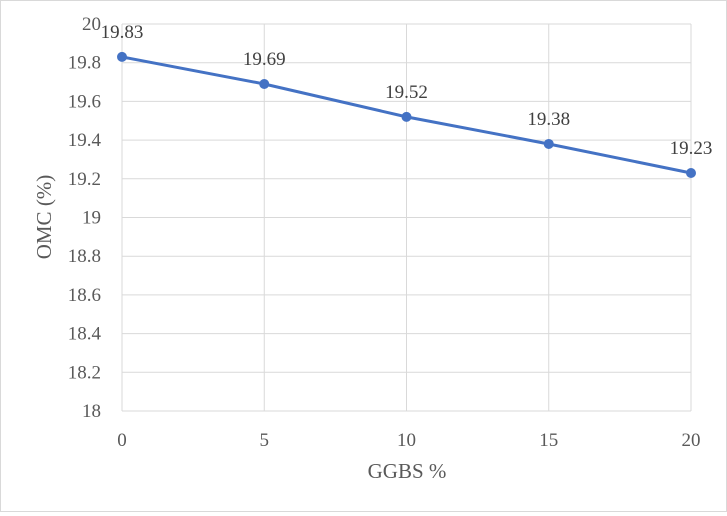 The height and width of the screenshot is (516, 727). What do you see at coordinates (84, 101) in the screenshot?
I see `y-tick-label: 19.6` at bounding box center [84, 101].